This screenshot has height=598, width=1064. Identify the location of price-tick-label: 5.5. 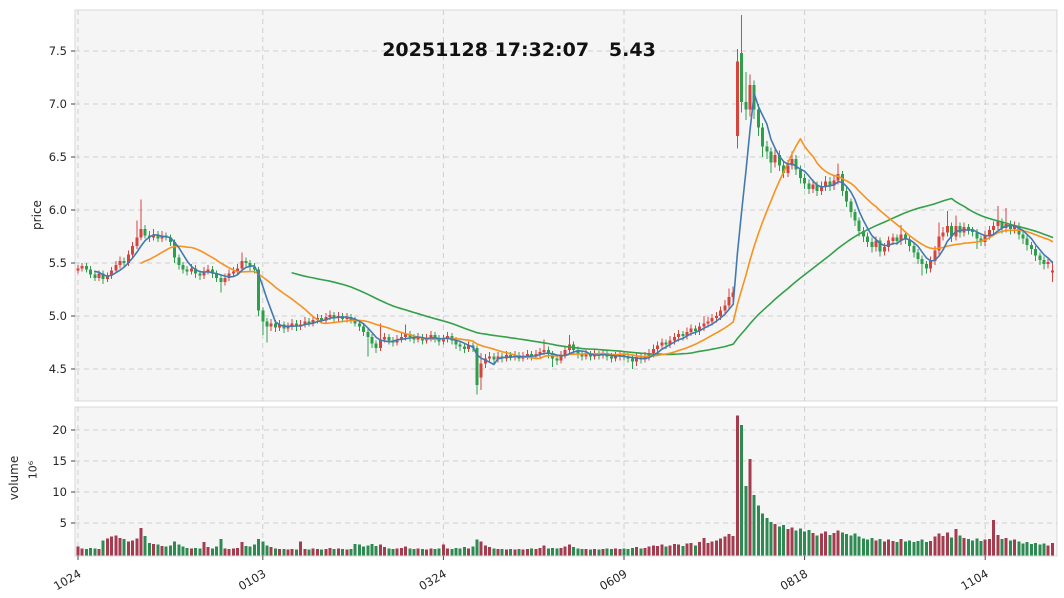
(58, 263).